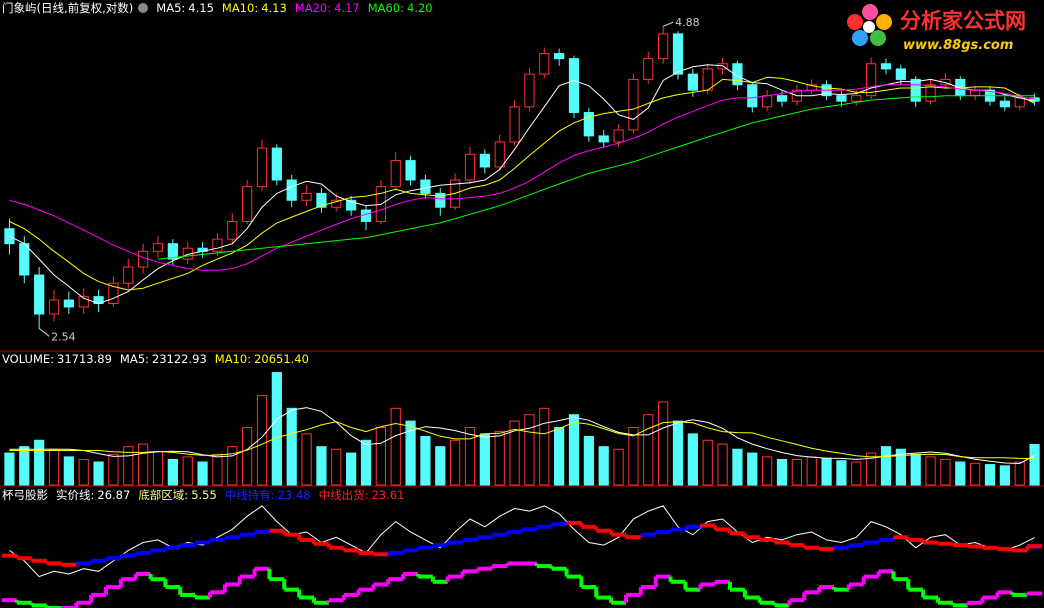 This screenshot has width=1044, height=608. I want to click on volume-ma-legend: MA5: 23122.93, so click(163, 359).